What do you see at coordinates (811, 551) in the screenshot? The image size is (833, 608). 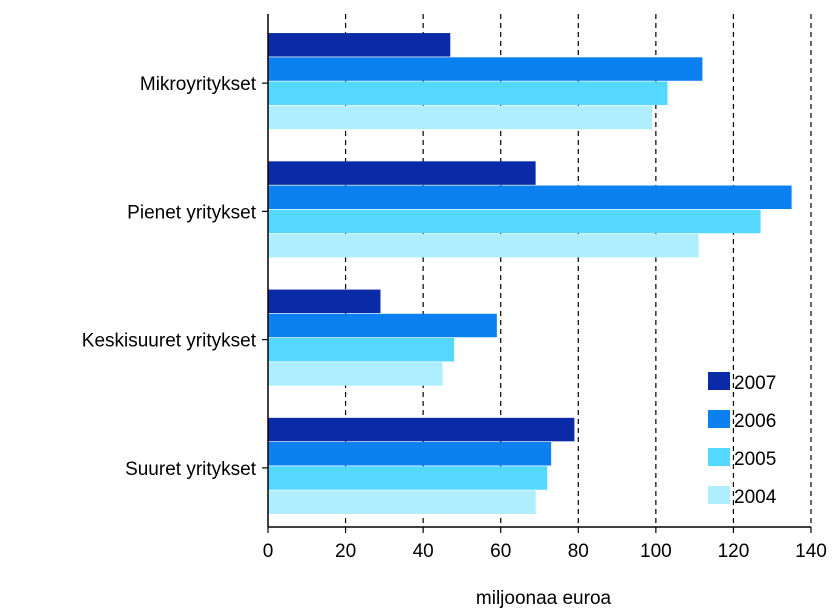 I see `x-tick-label: 140` at bounding box center [811, 551].